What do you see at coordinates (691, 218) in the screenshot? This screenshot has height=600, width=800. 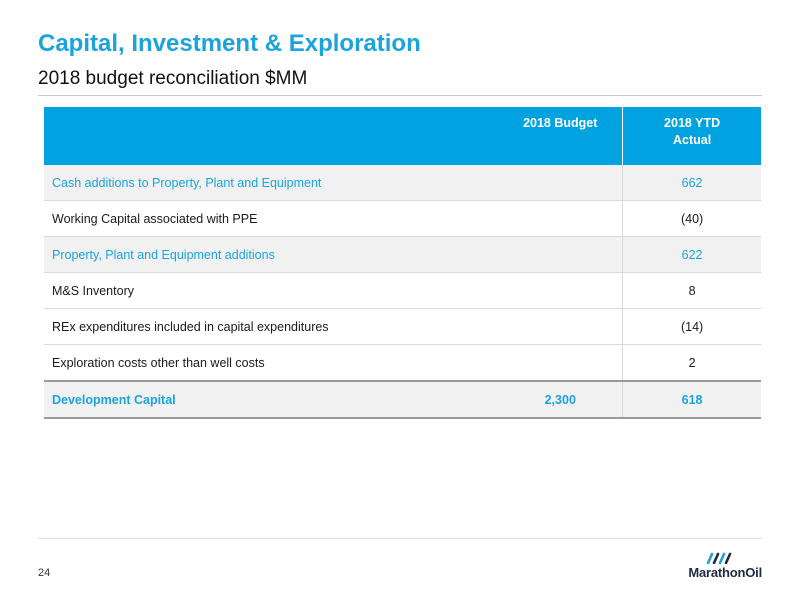 I see `row-actual: (40)` at bounding box center [691, 218].